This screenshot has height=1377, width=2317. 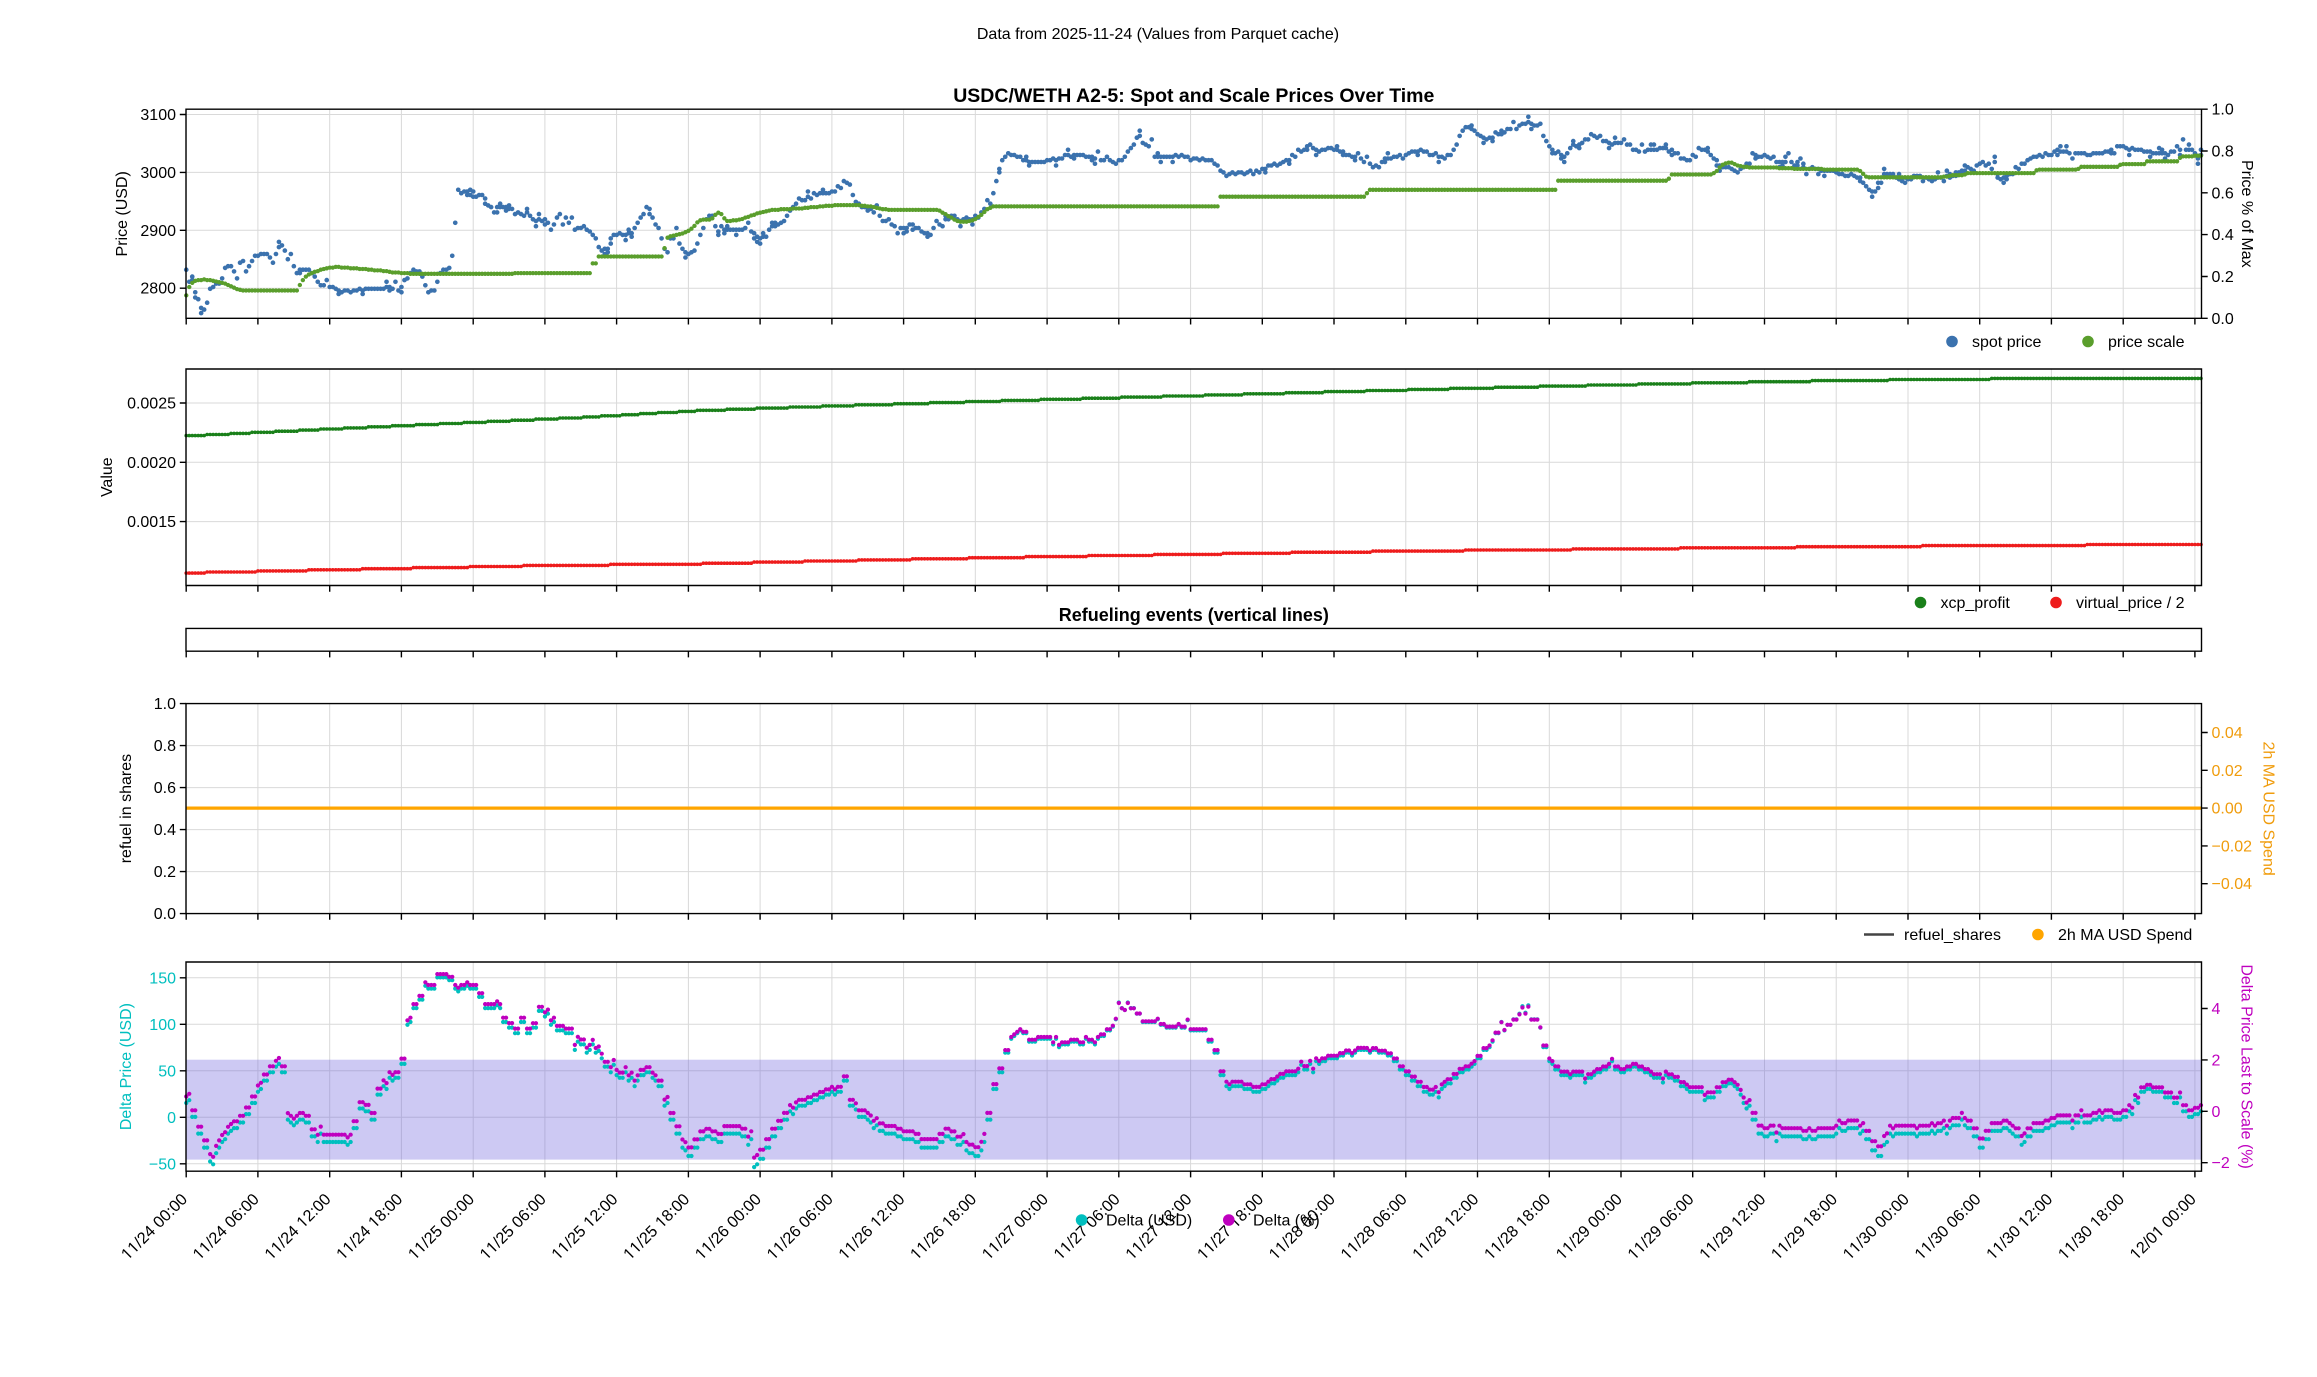 What do you see at coordinates (162, 978) in the screenshot?
I see `svg-text: 150` at bounding box center [162, 978].